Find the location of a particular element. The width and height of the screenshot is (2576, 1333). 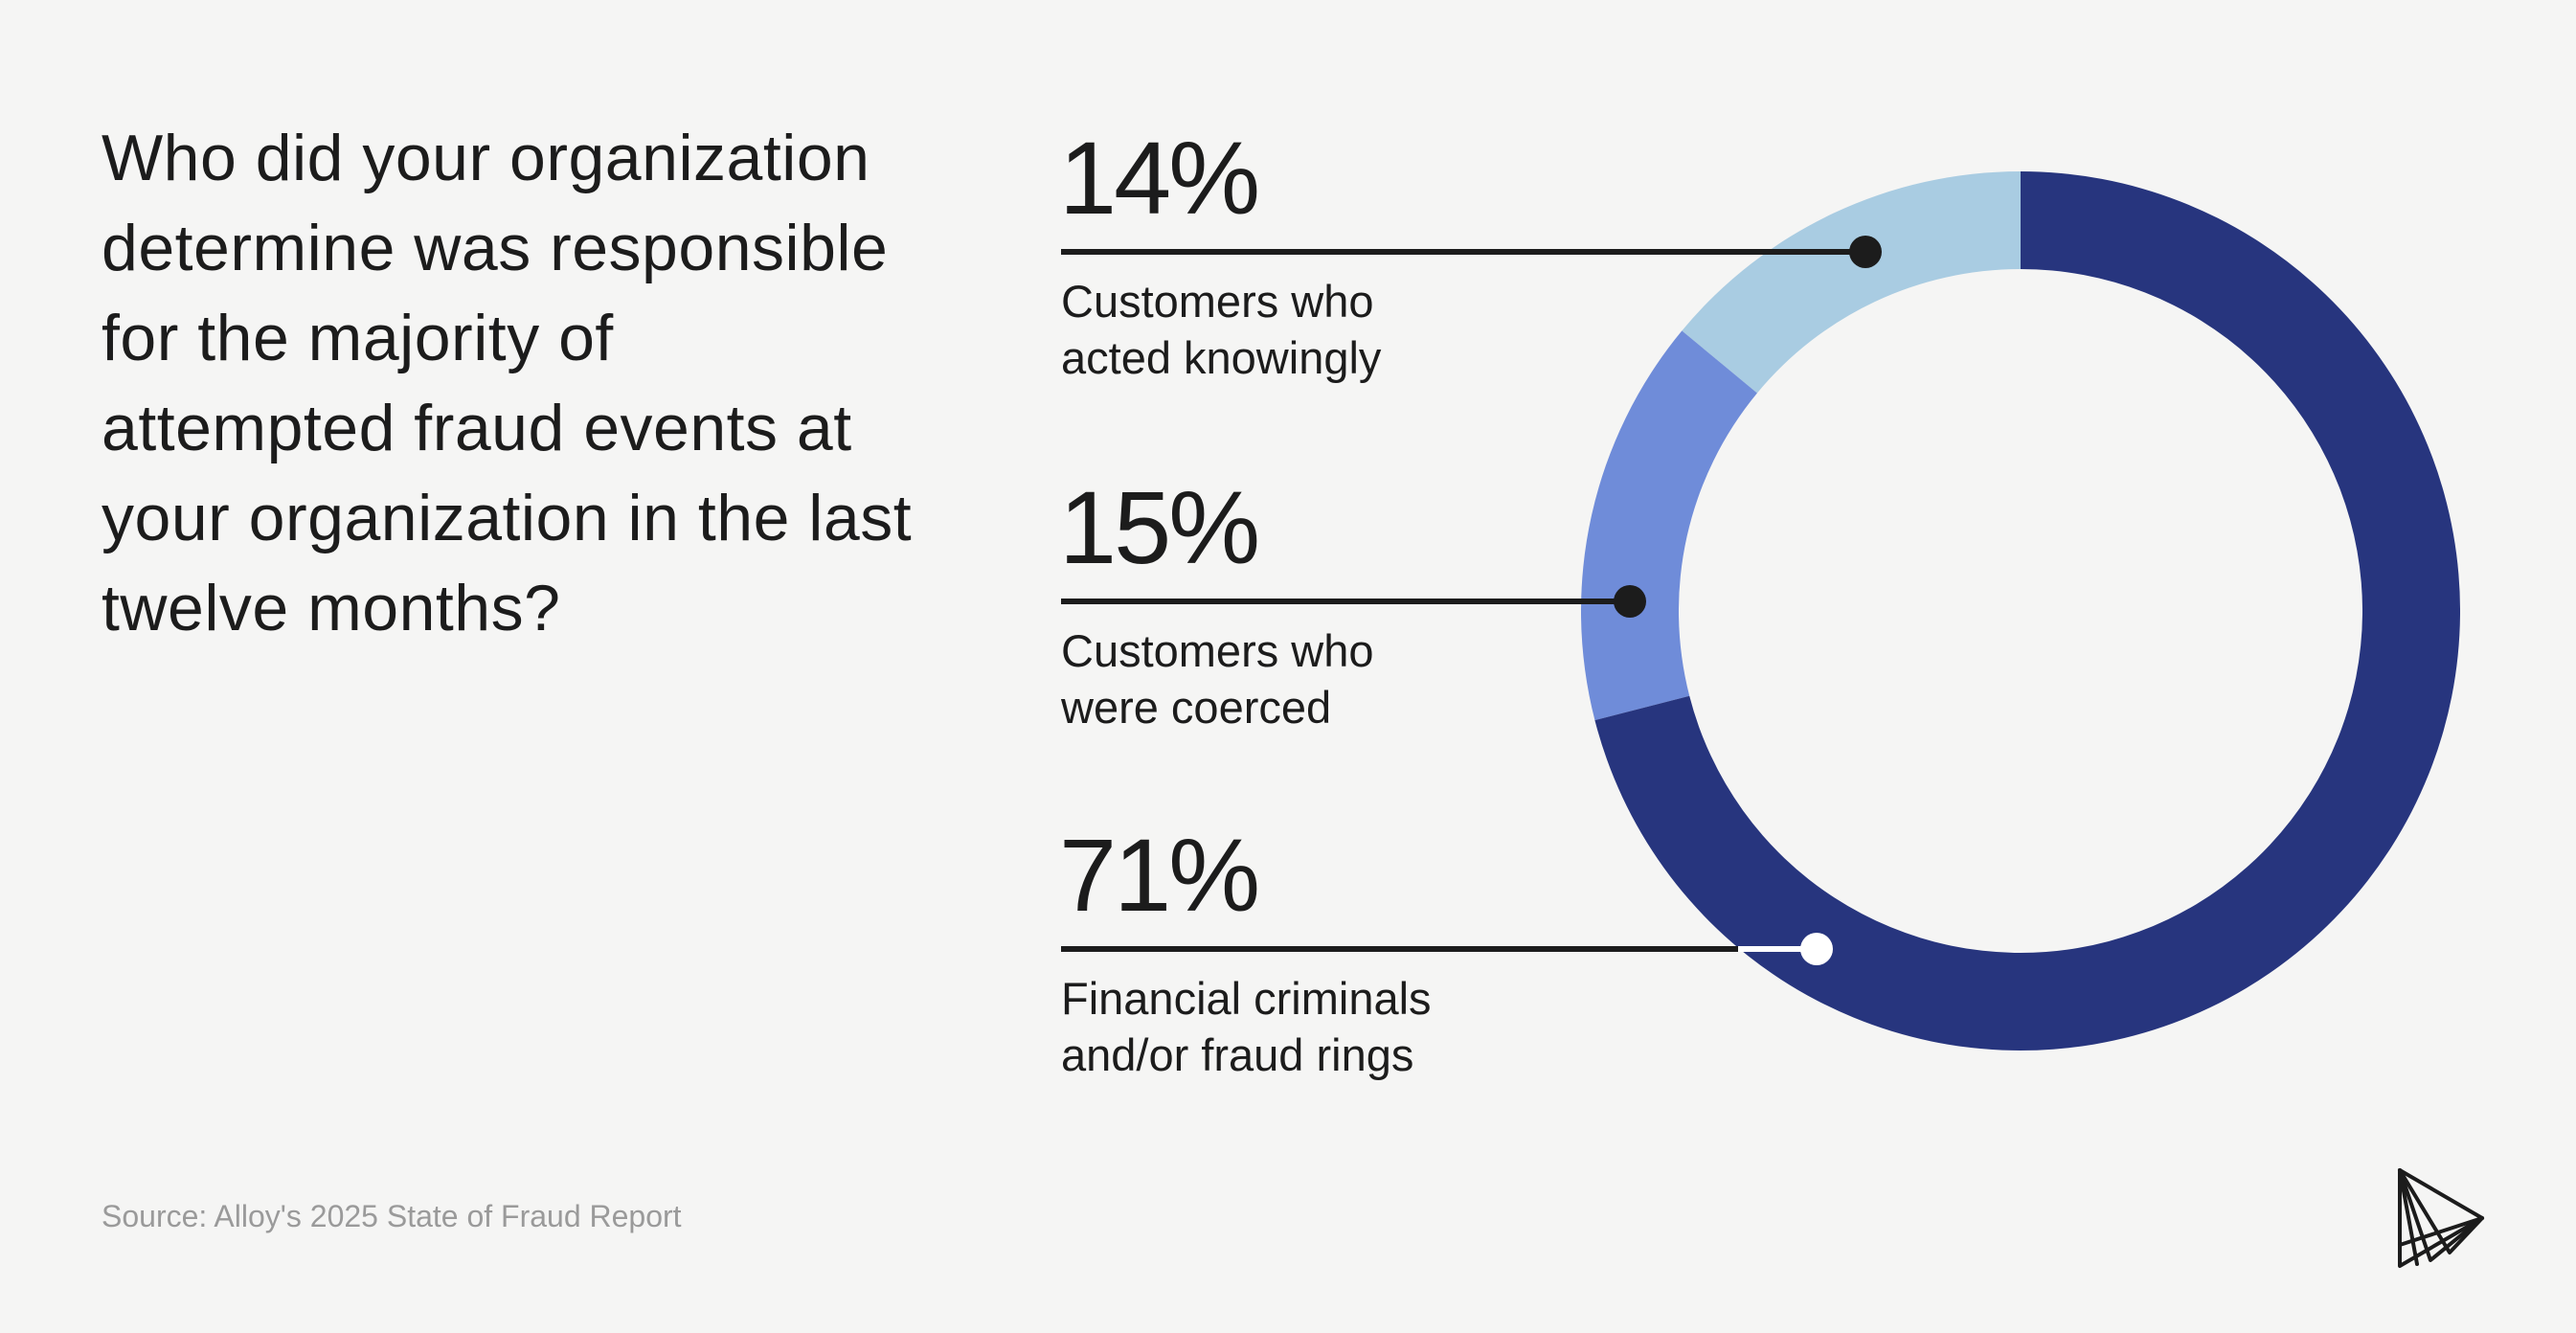

slice-category-label: acted knowingly is located at coordinates (1221, 357).